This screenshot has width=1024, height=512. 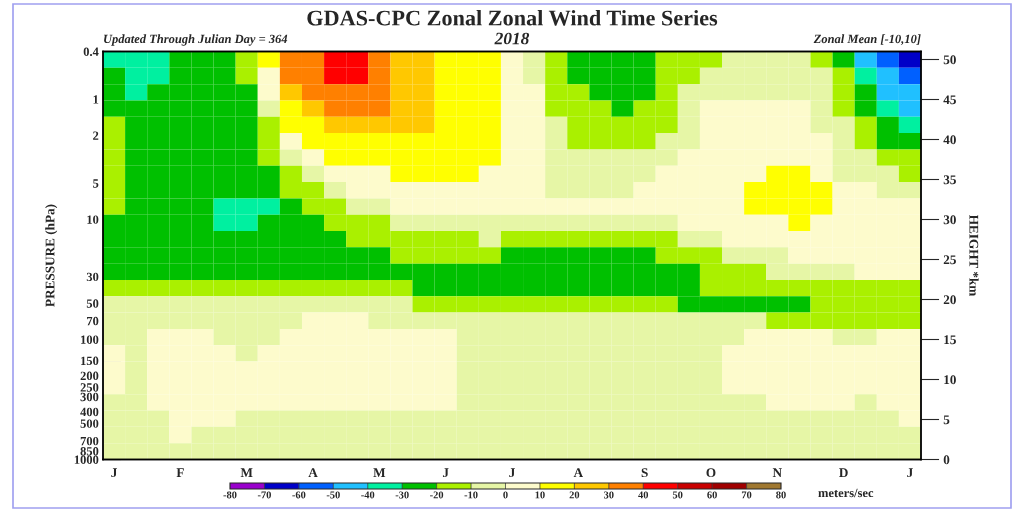 I want to click on color-bar-label: -40, so click(x=368, y=495).